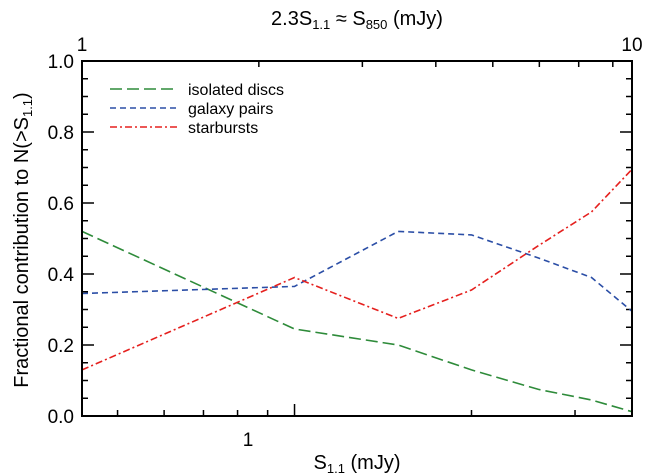 The height and width of the screenshot is (475, 648). Describe the element at coordinates (61, 275) in the screenshot. I see `y-tick-label: 0.4` at that location.